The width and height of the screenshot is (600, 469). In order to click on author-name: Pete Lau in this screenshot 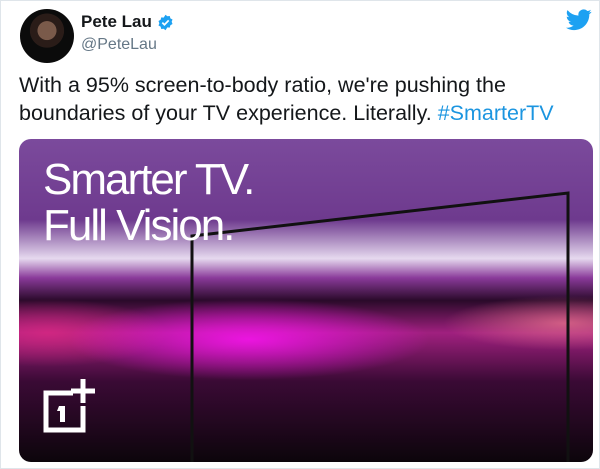, I will do `click(116, 21)`.